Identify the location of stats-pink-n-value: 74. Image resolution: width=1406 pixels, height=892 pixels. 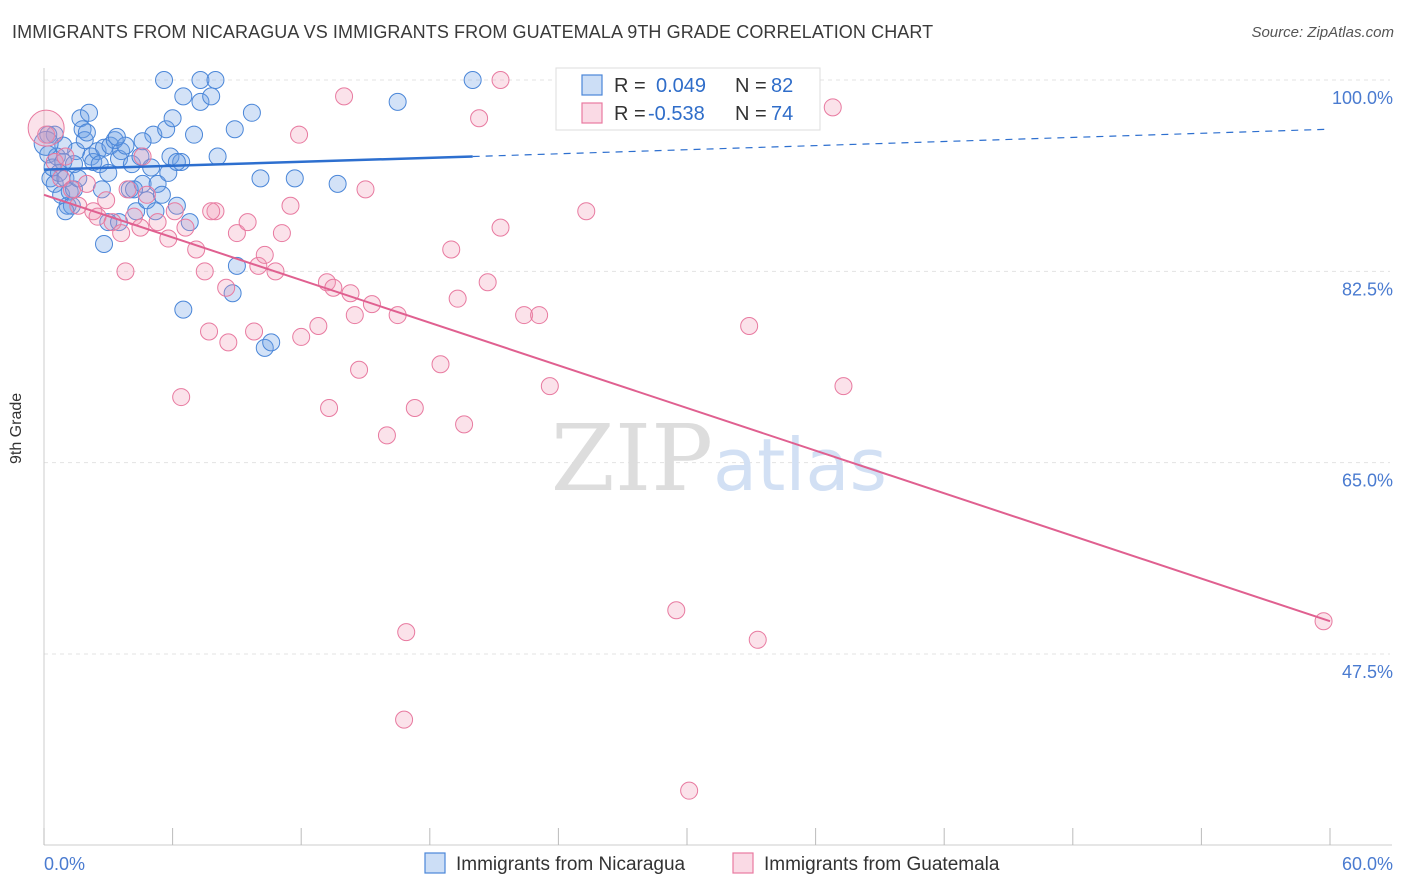
(782, 114).